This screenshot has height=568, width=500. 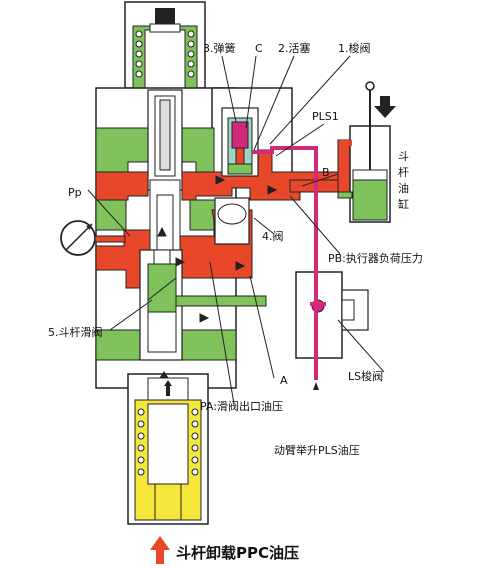 What do you see at coordinates (75, 192) in the screenshot?
I see `label-pp: Pp` at bounding box center [75, 192].